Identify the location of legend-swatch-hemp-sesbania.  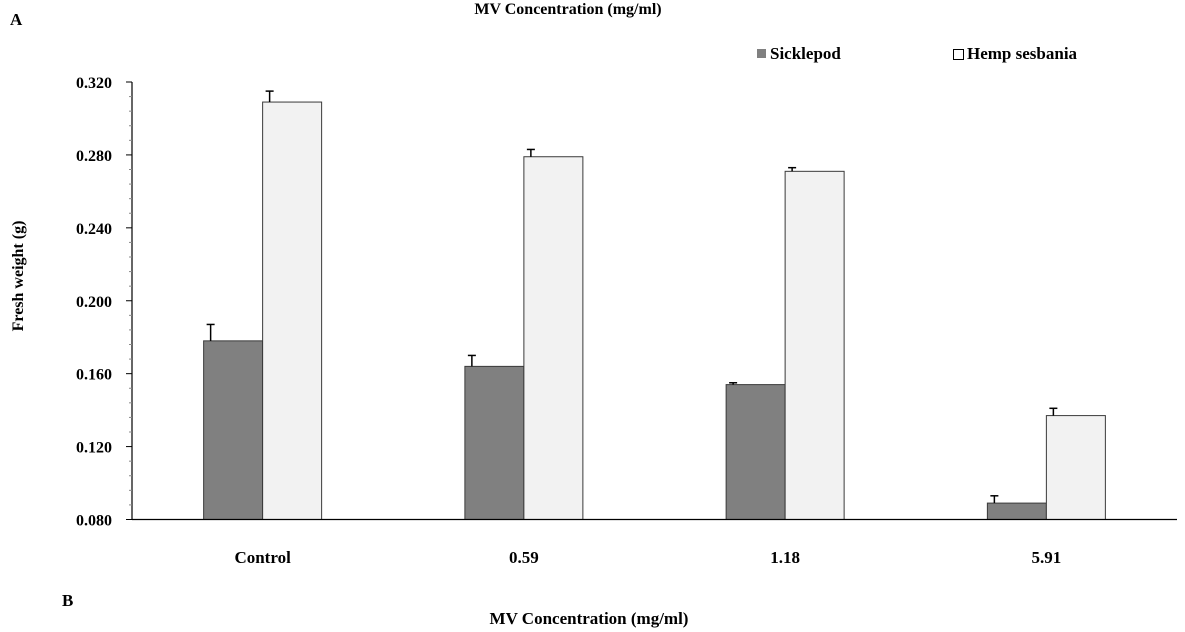
(958, 54).